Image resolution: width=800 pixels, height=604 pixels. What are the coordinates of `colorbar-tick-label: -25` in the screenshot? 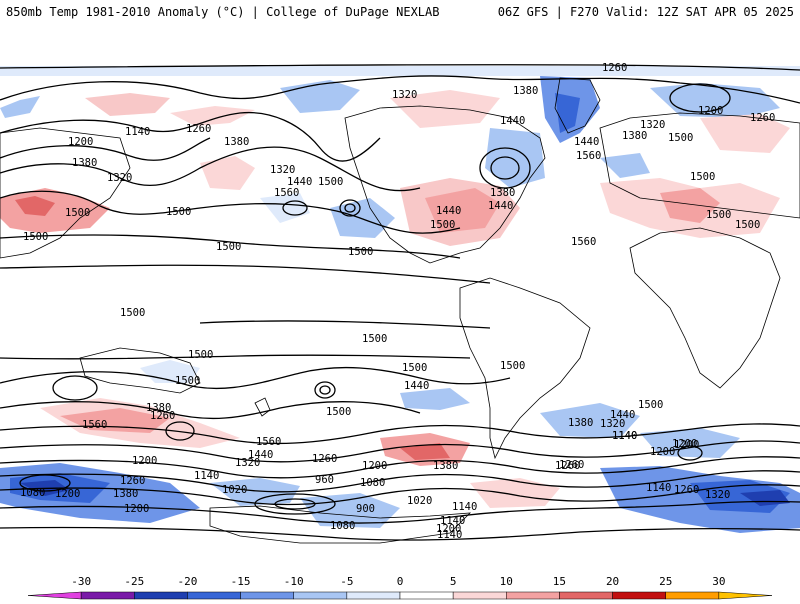 It's located at (134, 581).